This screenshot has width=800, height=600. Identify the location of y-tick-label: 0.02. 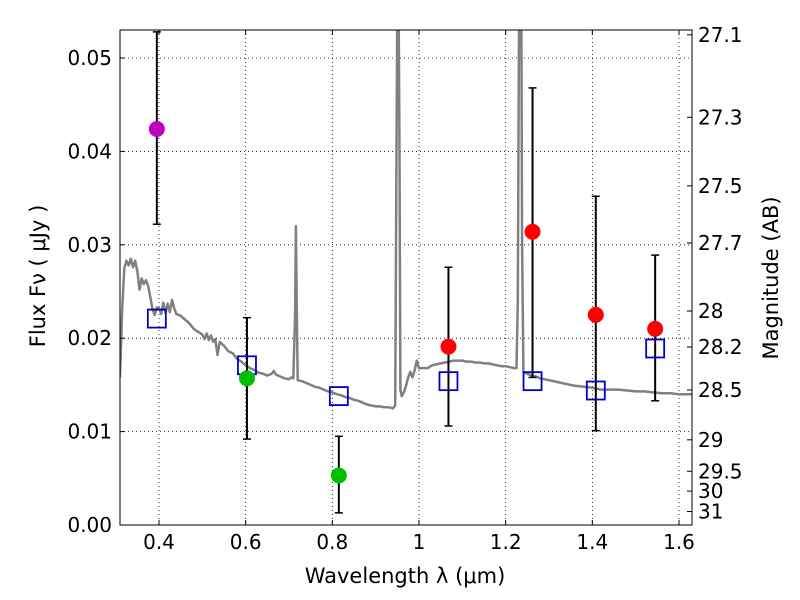
(89, 338).